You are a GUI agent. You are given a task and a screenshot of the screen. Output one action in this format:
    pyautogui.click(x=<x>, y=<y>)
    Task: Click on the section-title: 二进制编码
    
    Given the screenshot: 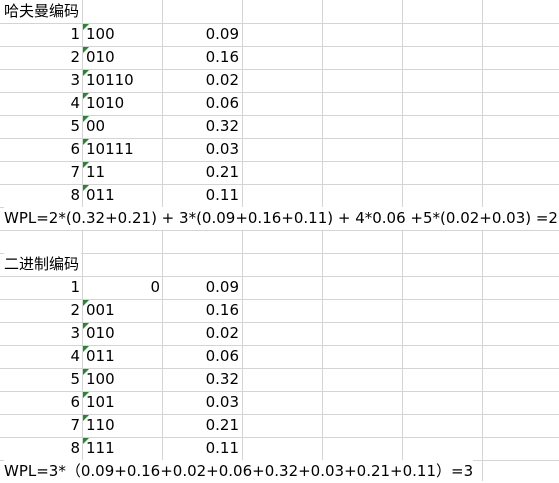 What is the action you would take?
    pyautogui.click(x=43, y=264)
    